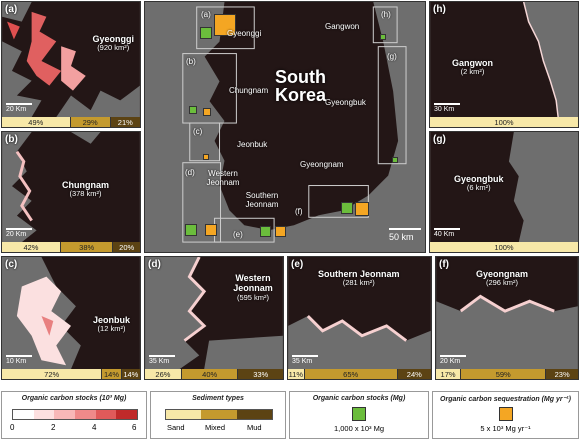  I want to click on panel-gangwon: (h) Gangwon (2 km²) 30 Km 100%, so click(504, 64).